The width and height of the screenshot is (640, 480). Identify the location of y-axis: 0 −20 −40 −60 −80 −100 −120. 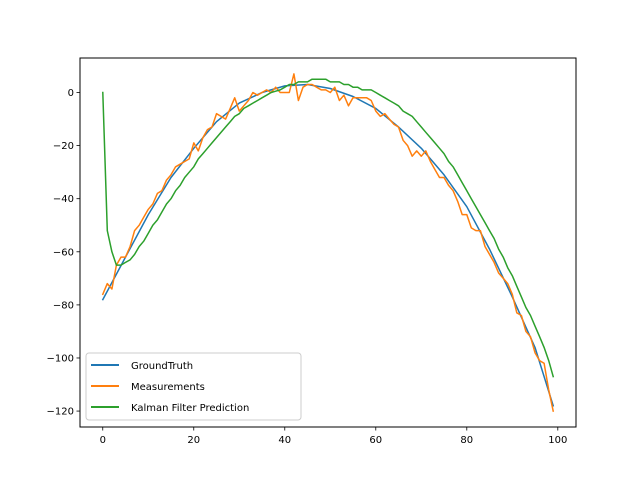
(63, 253).